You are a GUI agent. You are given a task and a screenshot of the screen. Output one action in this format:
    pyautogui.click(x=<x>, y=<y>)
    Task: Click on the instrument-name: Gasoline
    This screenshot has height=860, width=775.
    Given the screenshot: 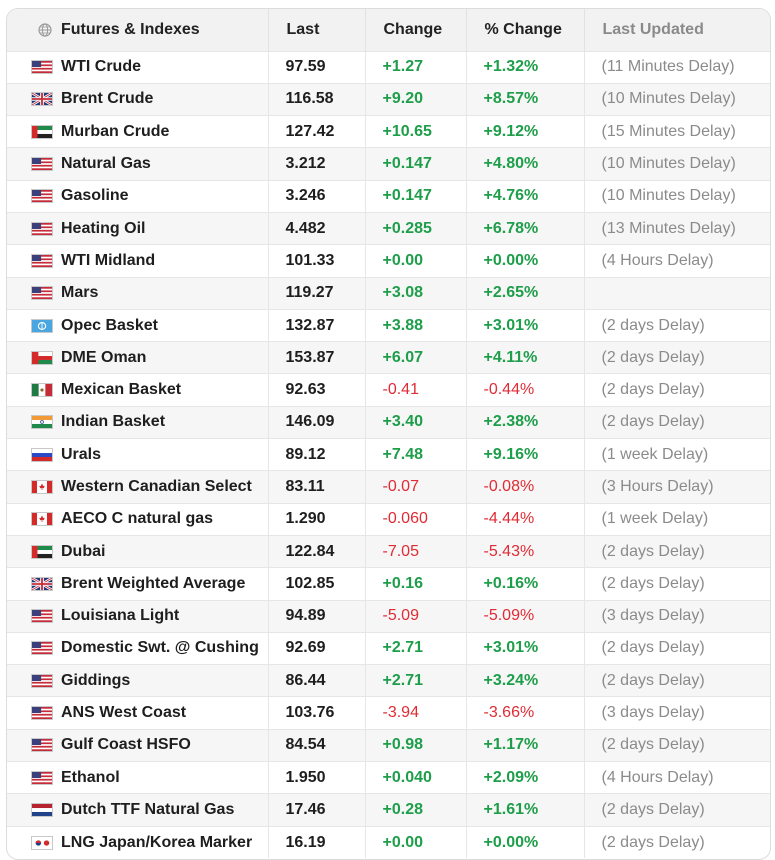 What is the action you would take?
    pyautogui.click(x=95, y=196)
    